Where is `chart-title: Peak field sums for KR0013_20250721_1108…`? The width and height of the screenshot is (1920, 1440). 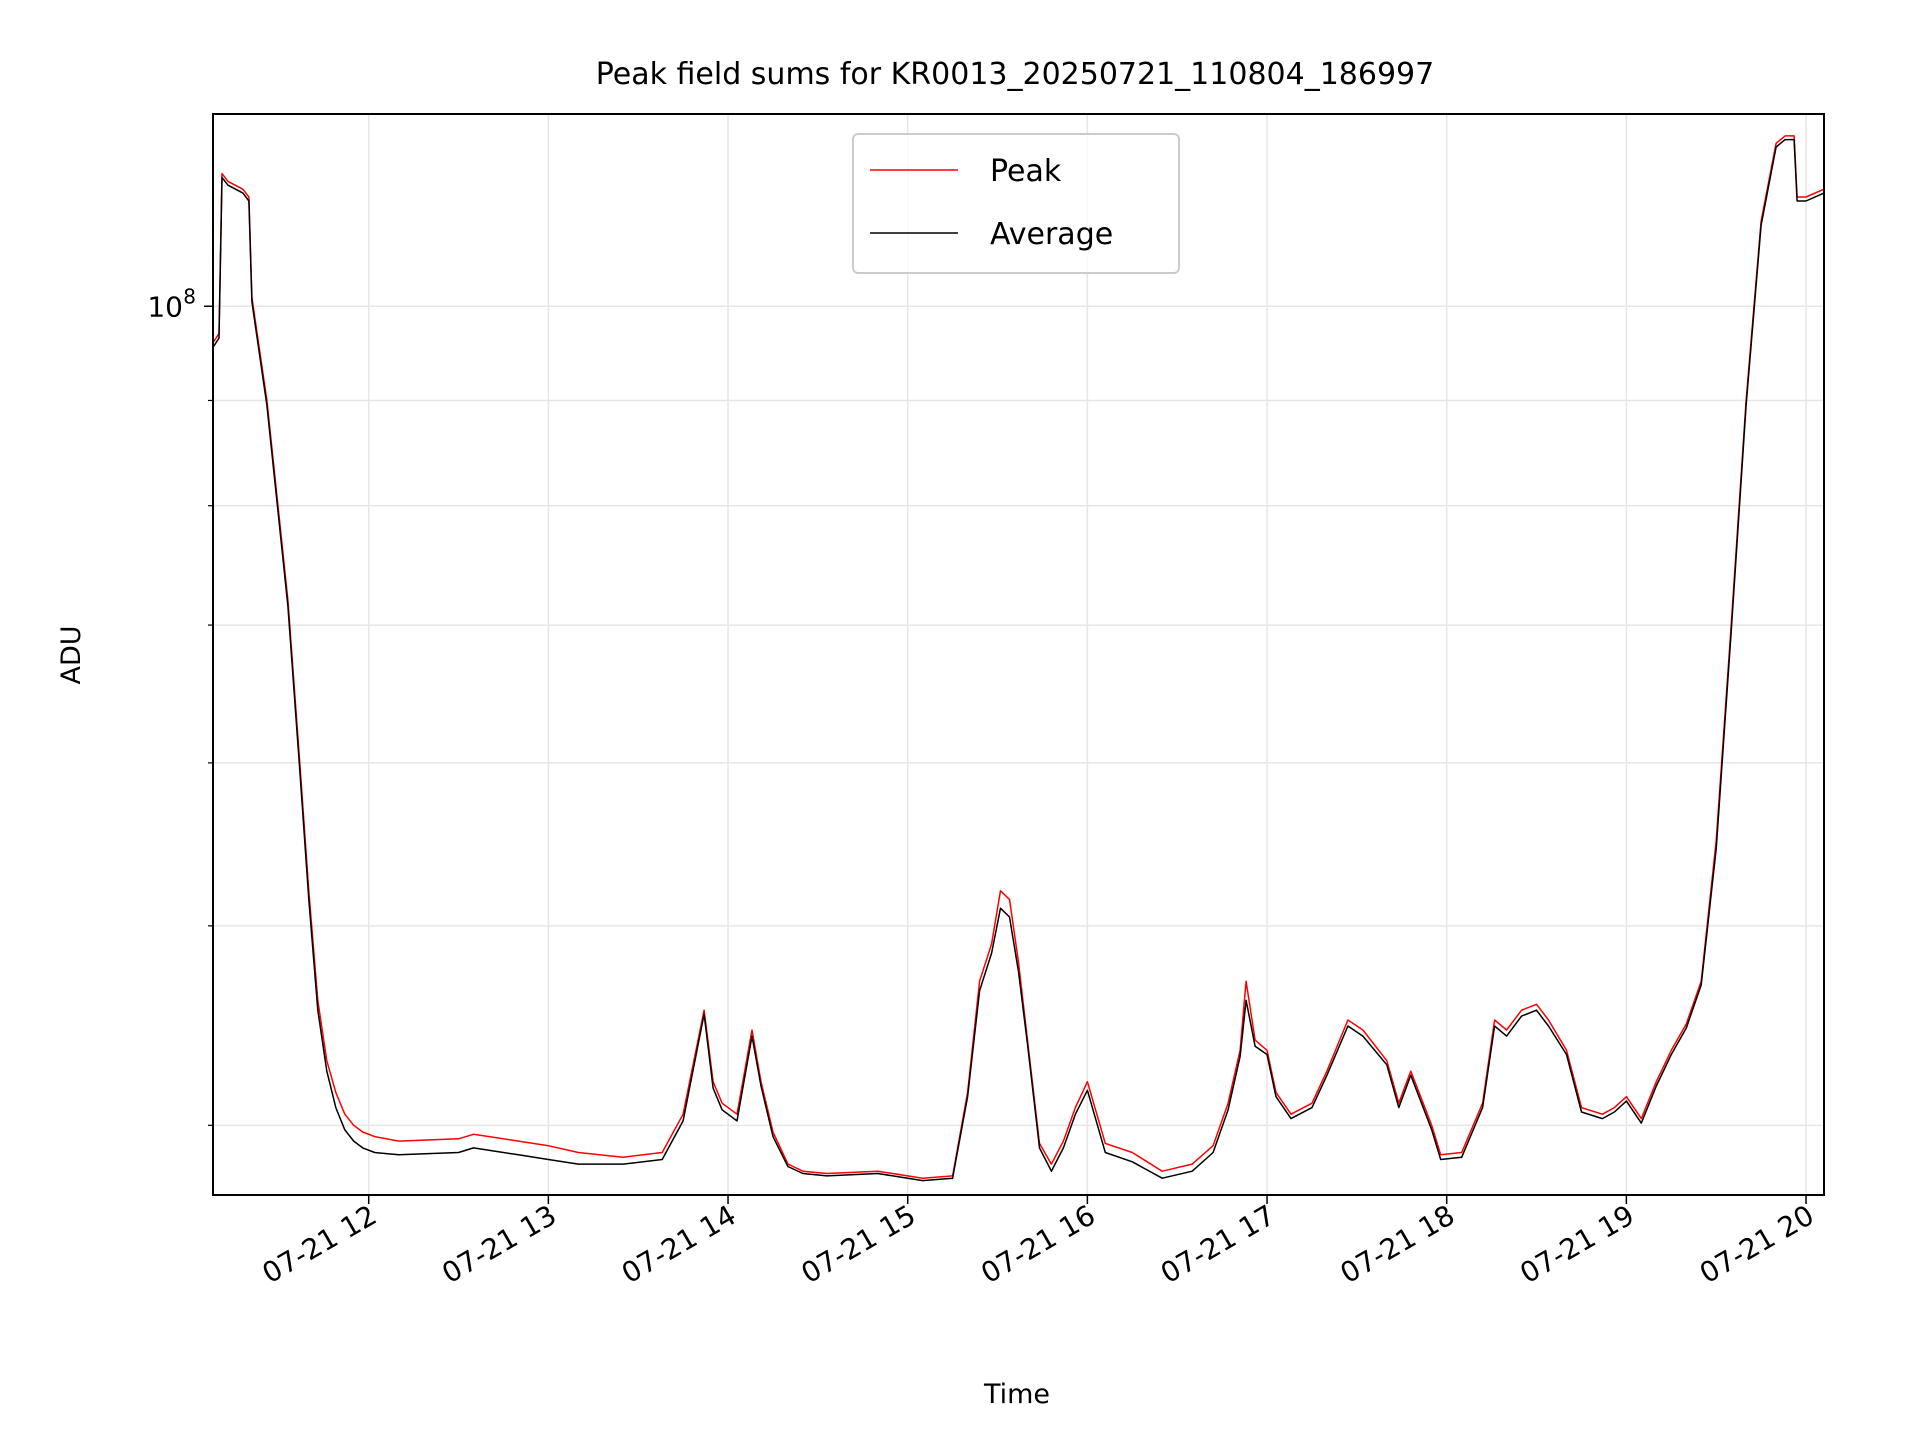 chart-title: Peak field sums for KR0013_20250721_1108… is located at coordinates (1015, 74).